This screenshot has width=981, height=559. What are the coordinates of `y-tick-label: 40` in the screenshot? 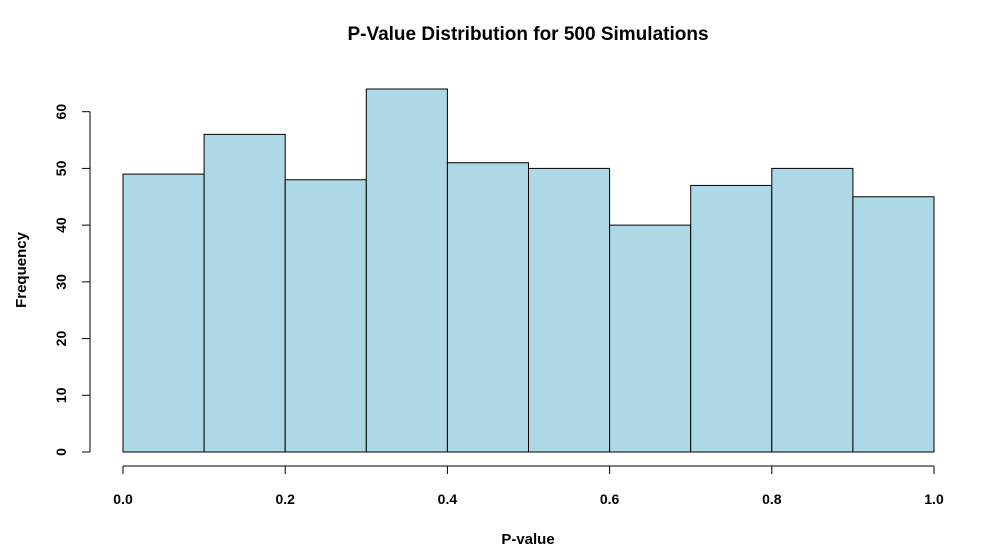 It's located at (61, 225).